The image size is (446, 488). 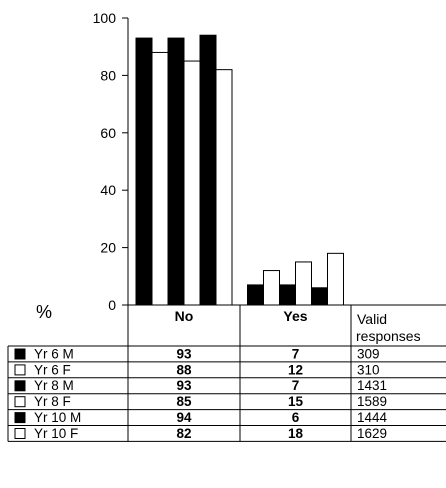 What do you see at coordinates (54, 353) in the screenshot?
I see `legend-label: Yr 6 M` at bounding box center [54, 353].